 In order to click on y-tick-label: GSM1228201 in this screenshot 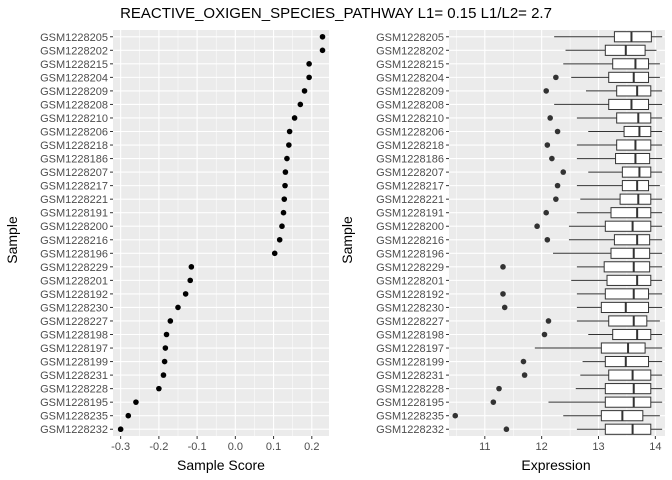, I will do `click(74, 281)`.